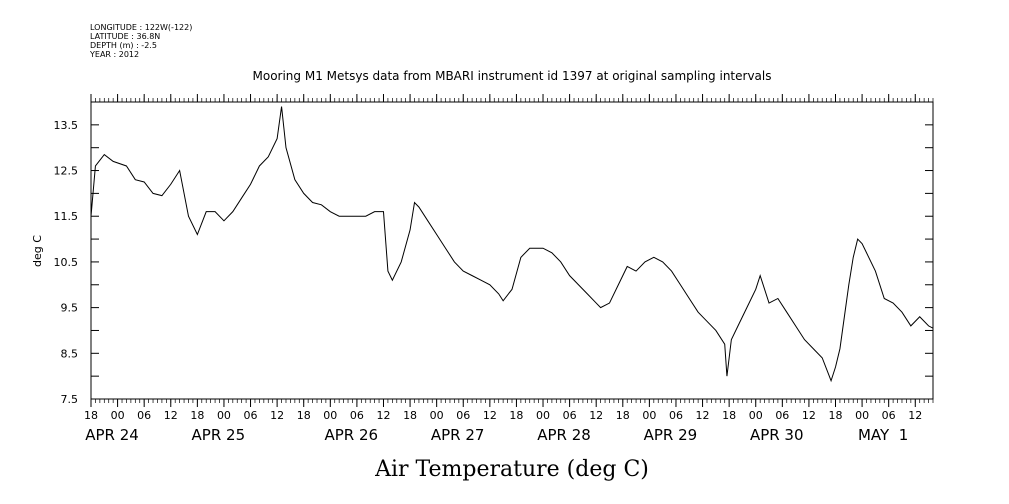 Image resolution: width=1009 pixels, height=504 pixels. What do you see at coordinates (66, 262) in the screenshot?
I see `y-tick-label: 10.5` at bounding box center [66, 262].